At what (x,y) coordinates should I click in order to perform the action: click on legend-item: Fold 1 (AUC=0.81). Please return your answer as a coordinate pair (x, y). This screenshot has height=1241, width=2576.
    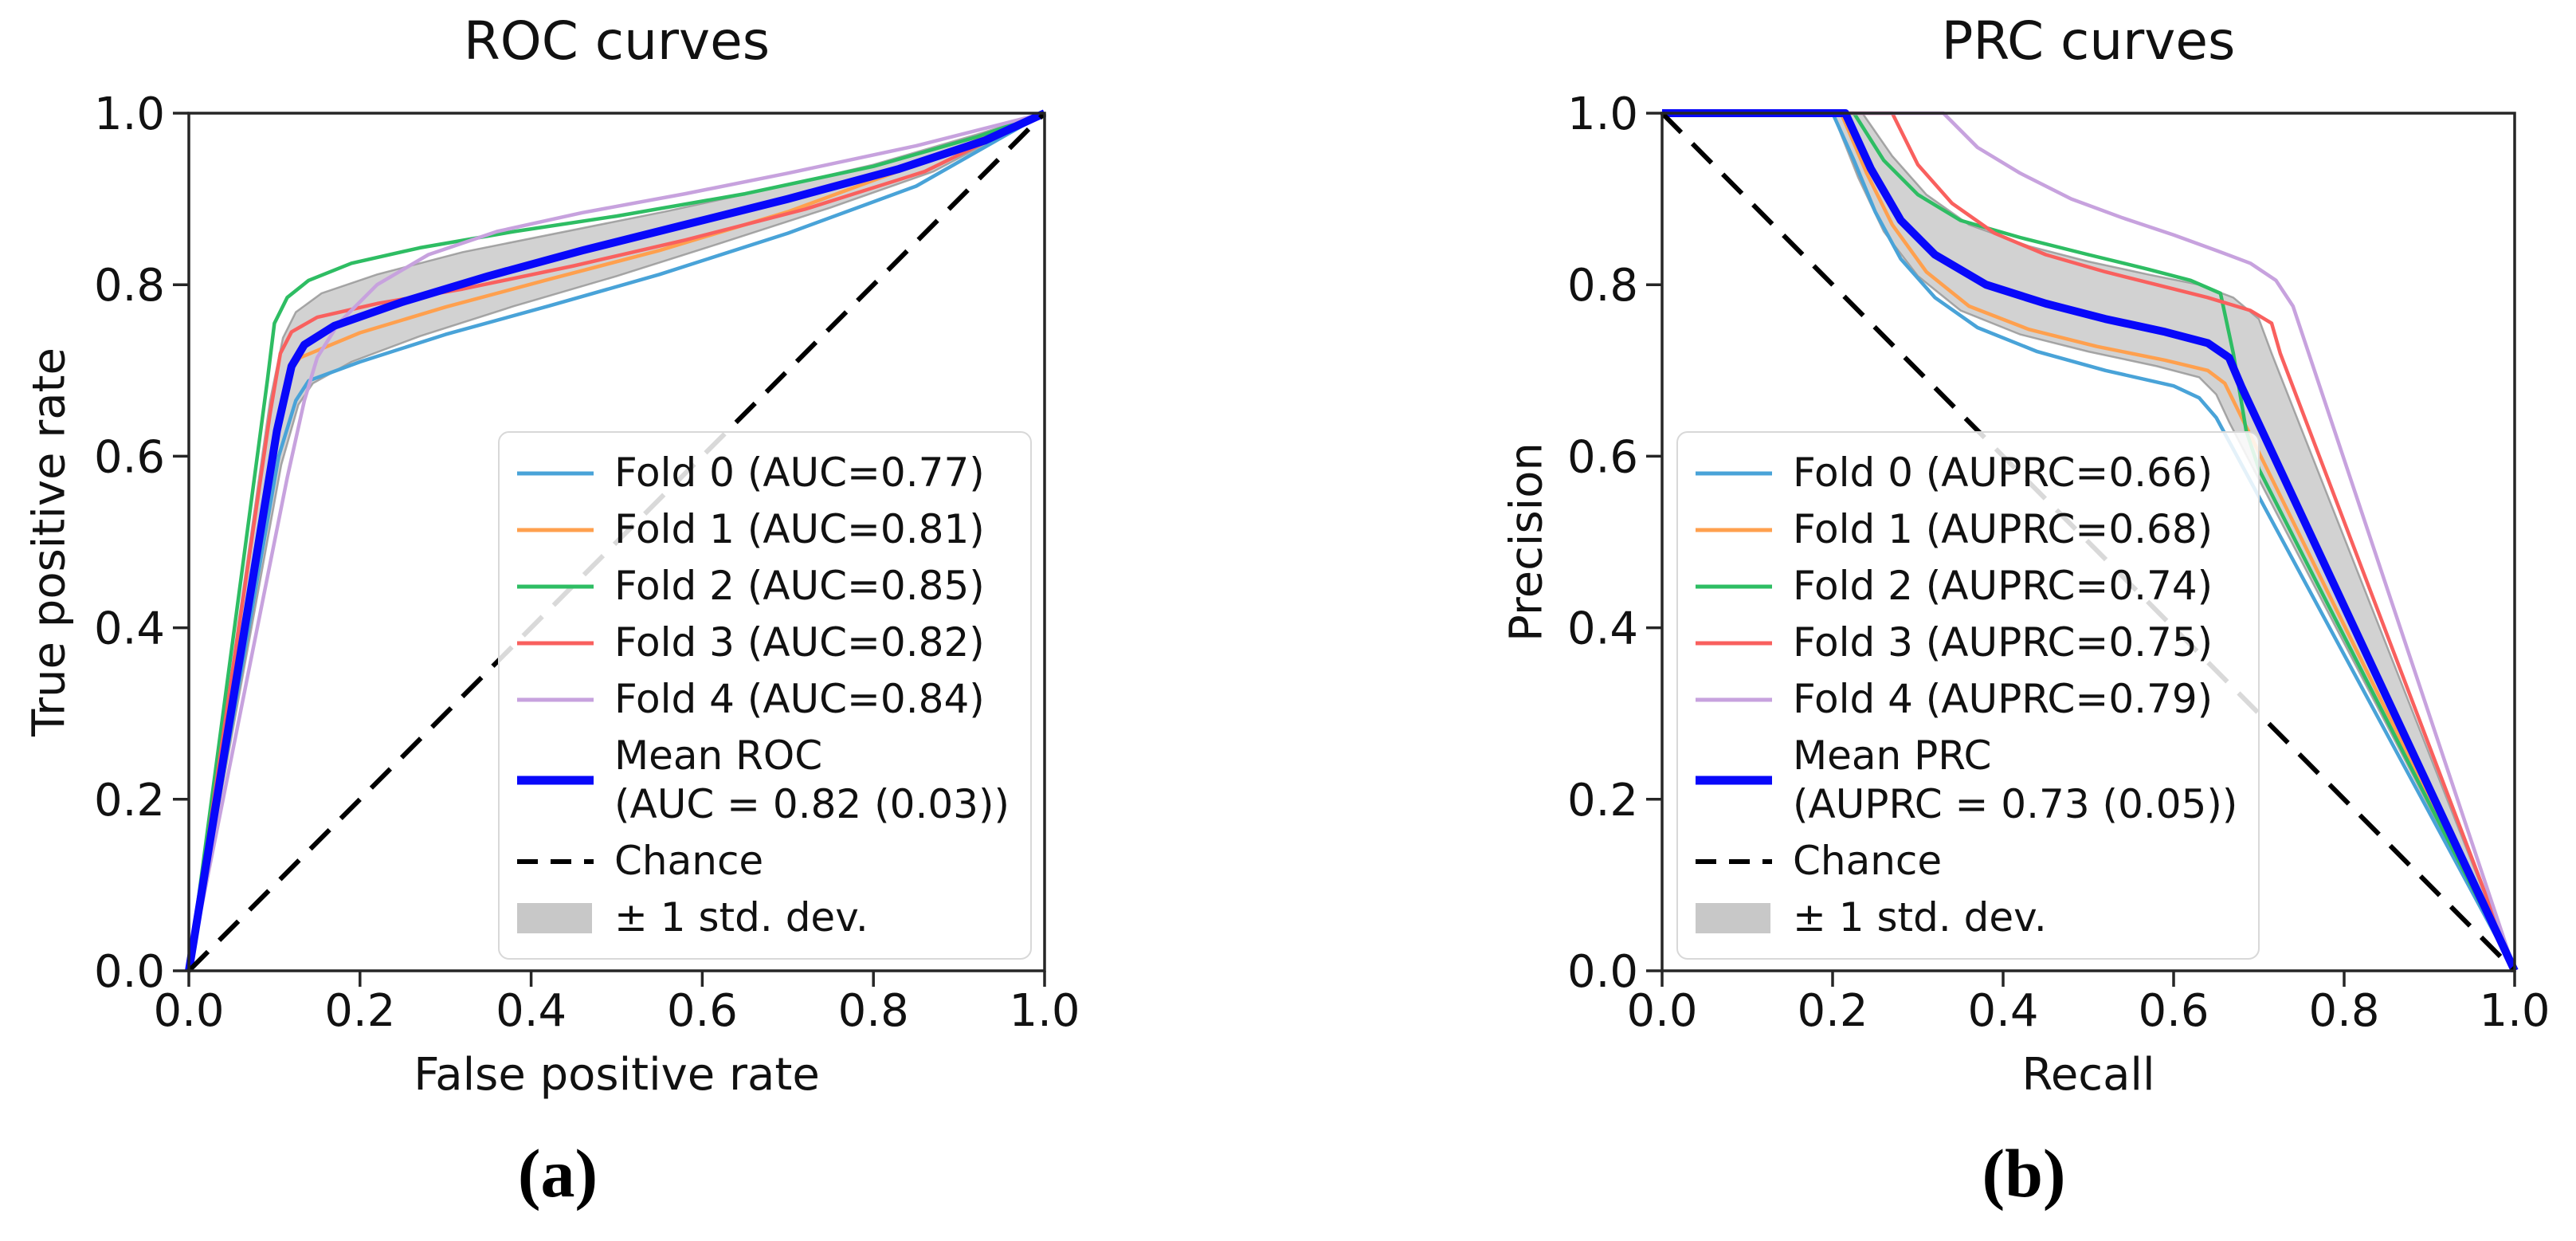
    Looking at the image, I should click on (763, 529).